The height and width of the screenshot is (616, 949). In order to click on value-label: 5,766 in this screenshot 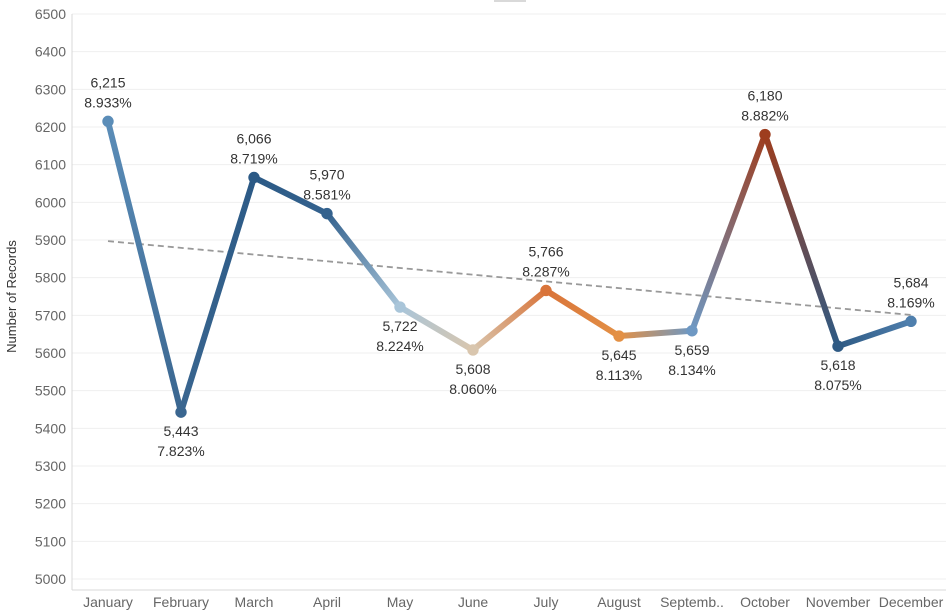, I will do `click(545, 251)`.